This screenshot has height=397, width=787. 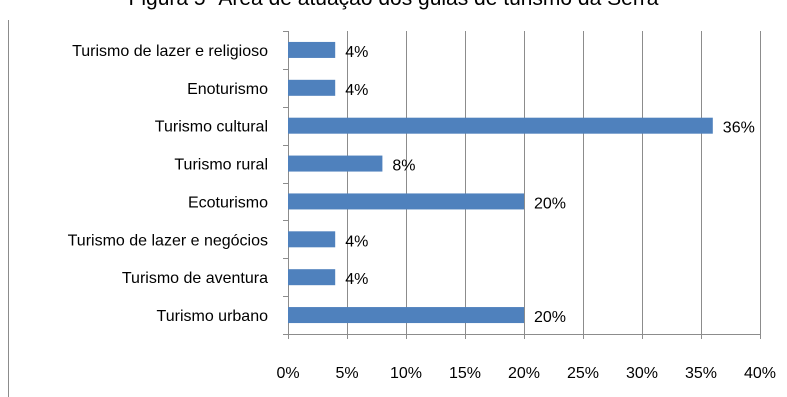 I want to click on chart-frame-border, so click(x=8, y=208).